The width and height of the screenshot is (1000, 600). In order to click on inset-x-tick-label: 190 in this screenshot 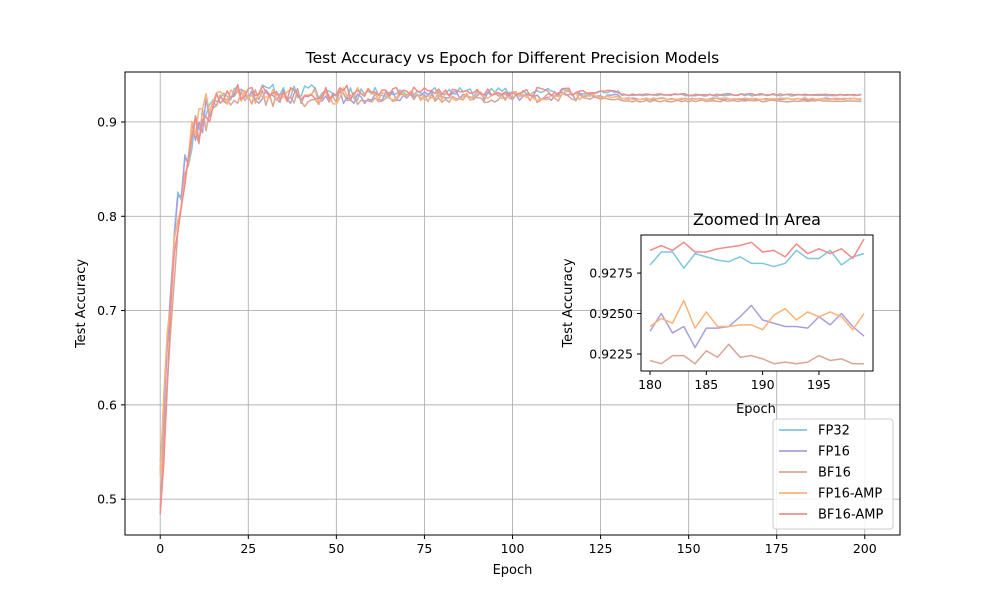, I will do `click(763, 384)`.